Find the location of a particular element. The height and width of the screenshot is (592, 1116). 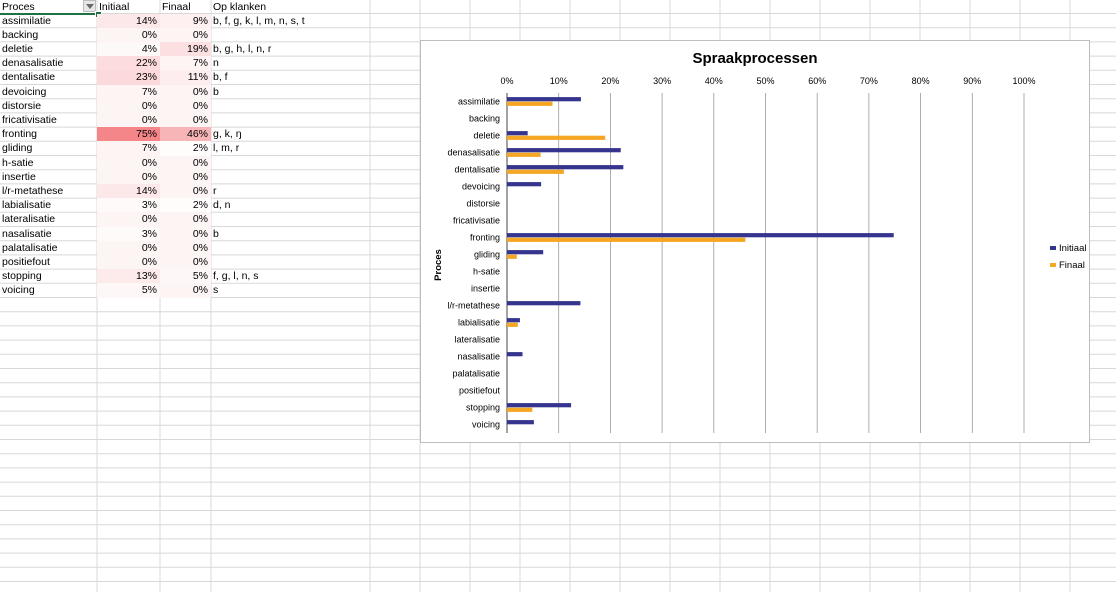

cell-initiaal: 75% is located at coordinates (128, 134).